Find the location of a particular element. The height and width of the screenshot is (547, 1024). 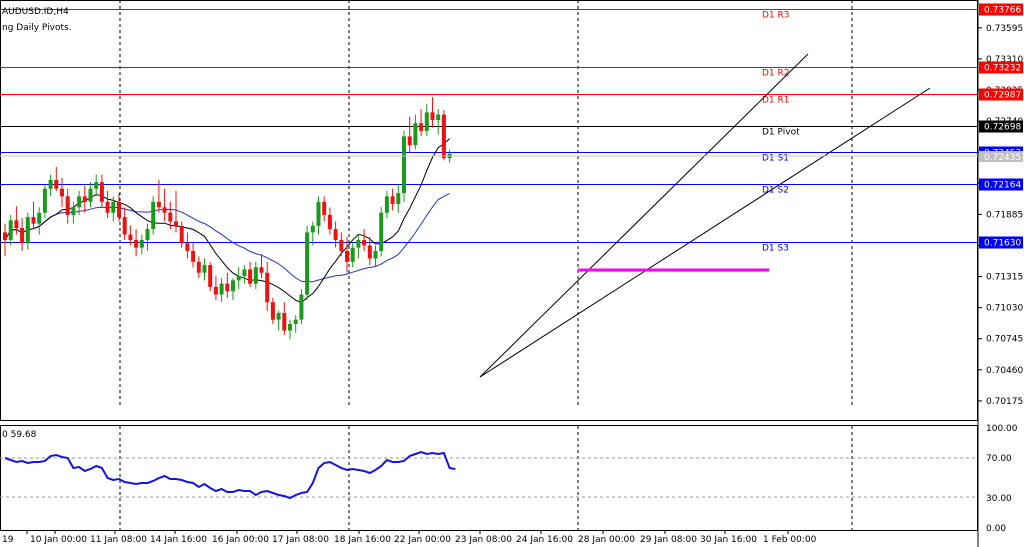

time-label: 24 Jan 16:00 is located at coordinates (544, 540).